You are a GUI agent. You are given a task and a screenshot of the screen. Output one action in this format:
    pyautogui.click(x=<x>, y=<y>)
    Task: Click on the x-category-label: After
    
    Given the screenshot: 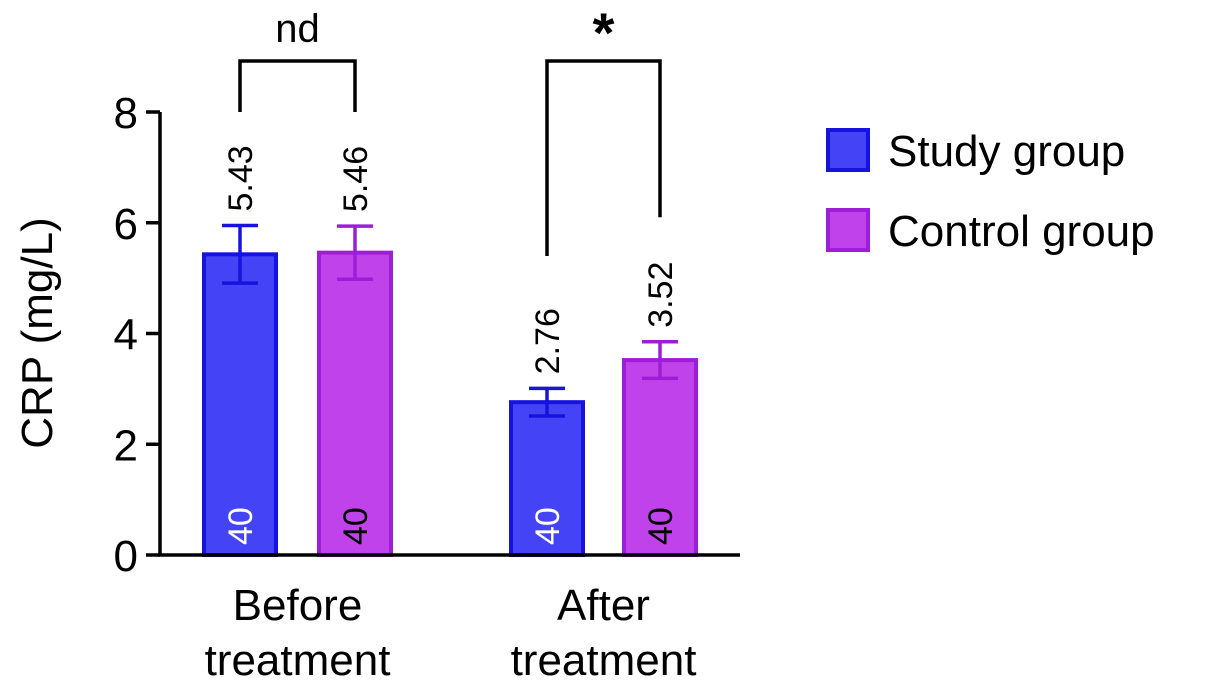 What is the action you would take?
    pyautogui.click(x=603, y=605)
    